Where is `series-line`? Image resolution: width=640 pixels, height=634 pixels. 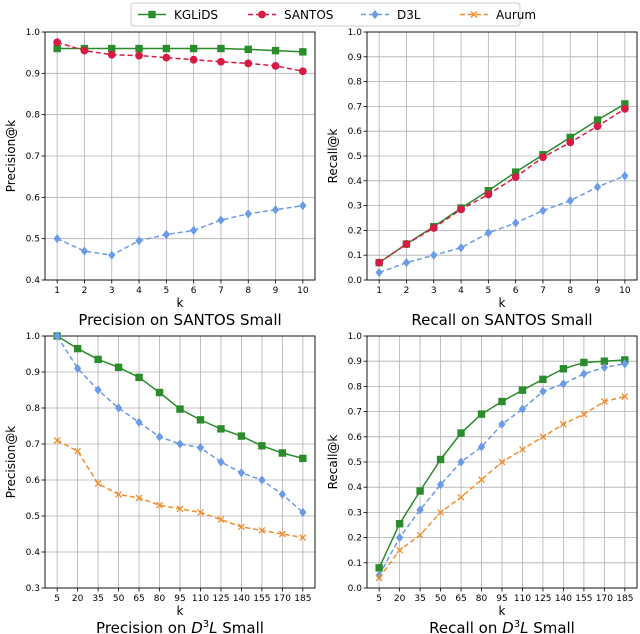 series-line is located at coordinates (502, 186).